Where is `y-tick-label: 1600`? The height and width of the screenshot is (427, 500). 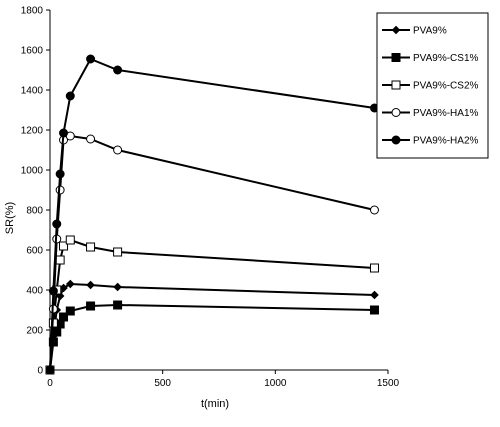
y-tick-label: 1600 is located at coordinates (32, 51).